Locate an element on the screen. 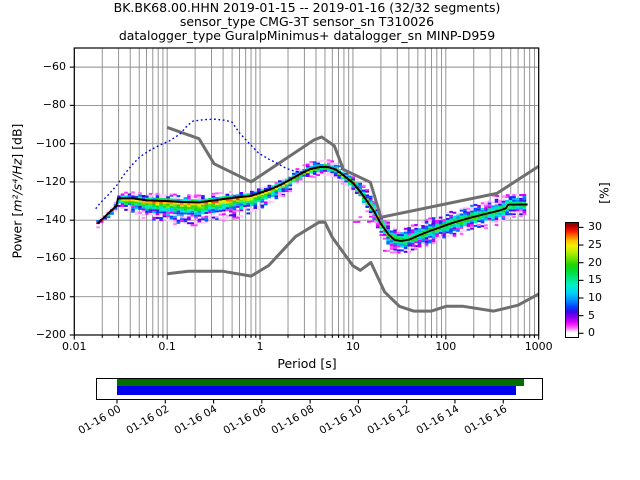 Image resolution: width=640 pixels, height=480 pixels. colorbar-label: [%] is located at coordinates (604, 193).